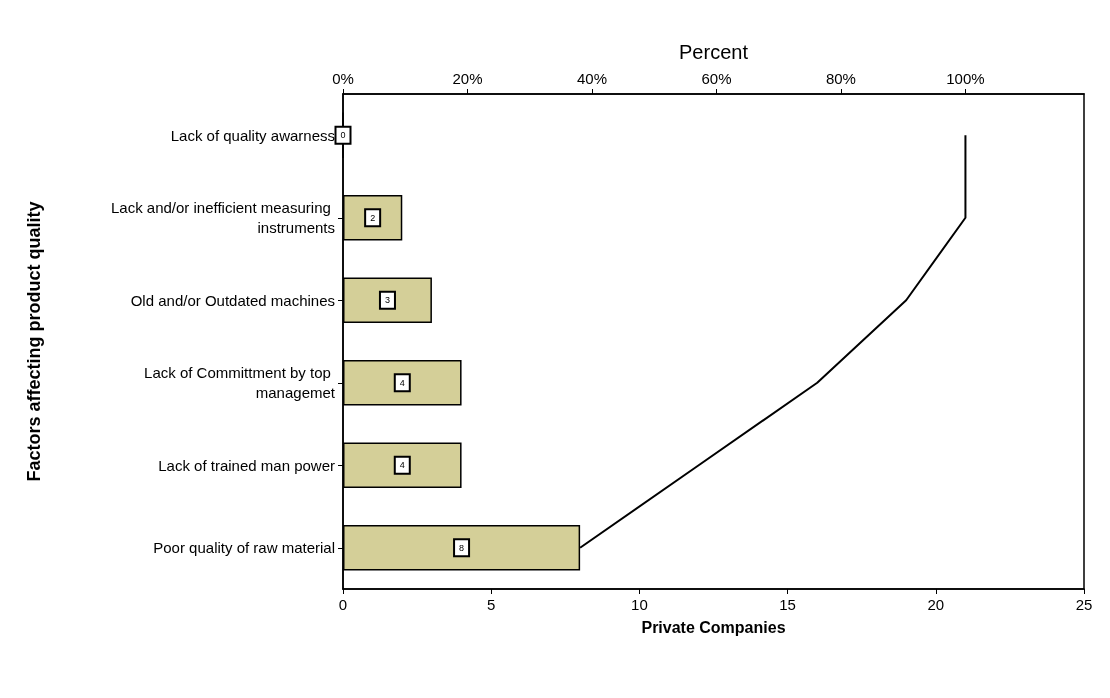 The width and height of the screenshot is (1110, 698). Describe the element at coordinates (34, 341) in the screenshot. I see `y-axis-title: Factors affecting product quality` at that location.